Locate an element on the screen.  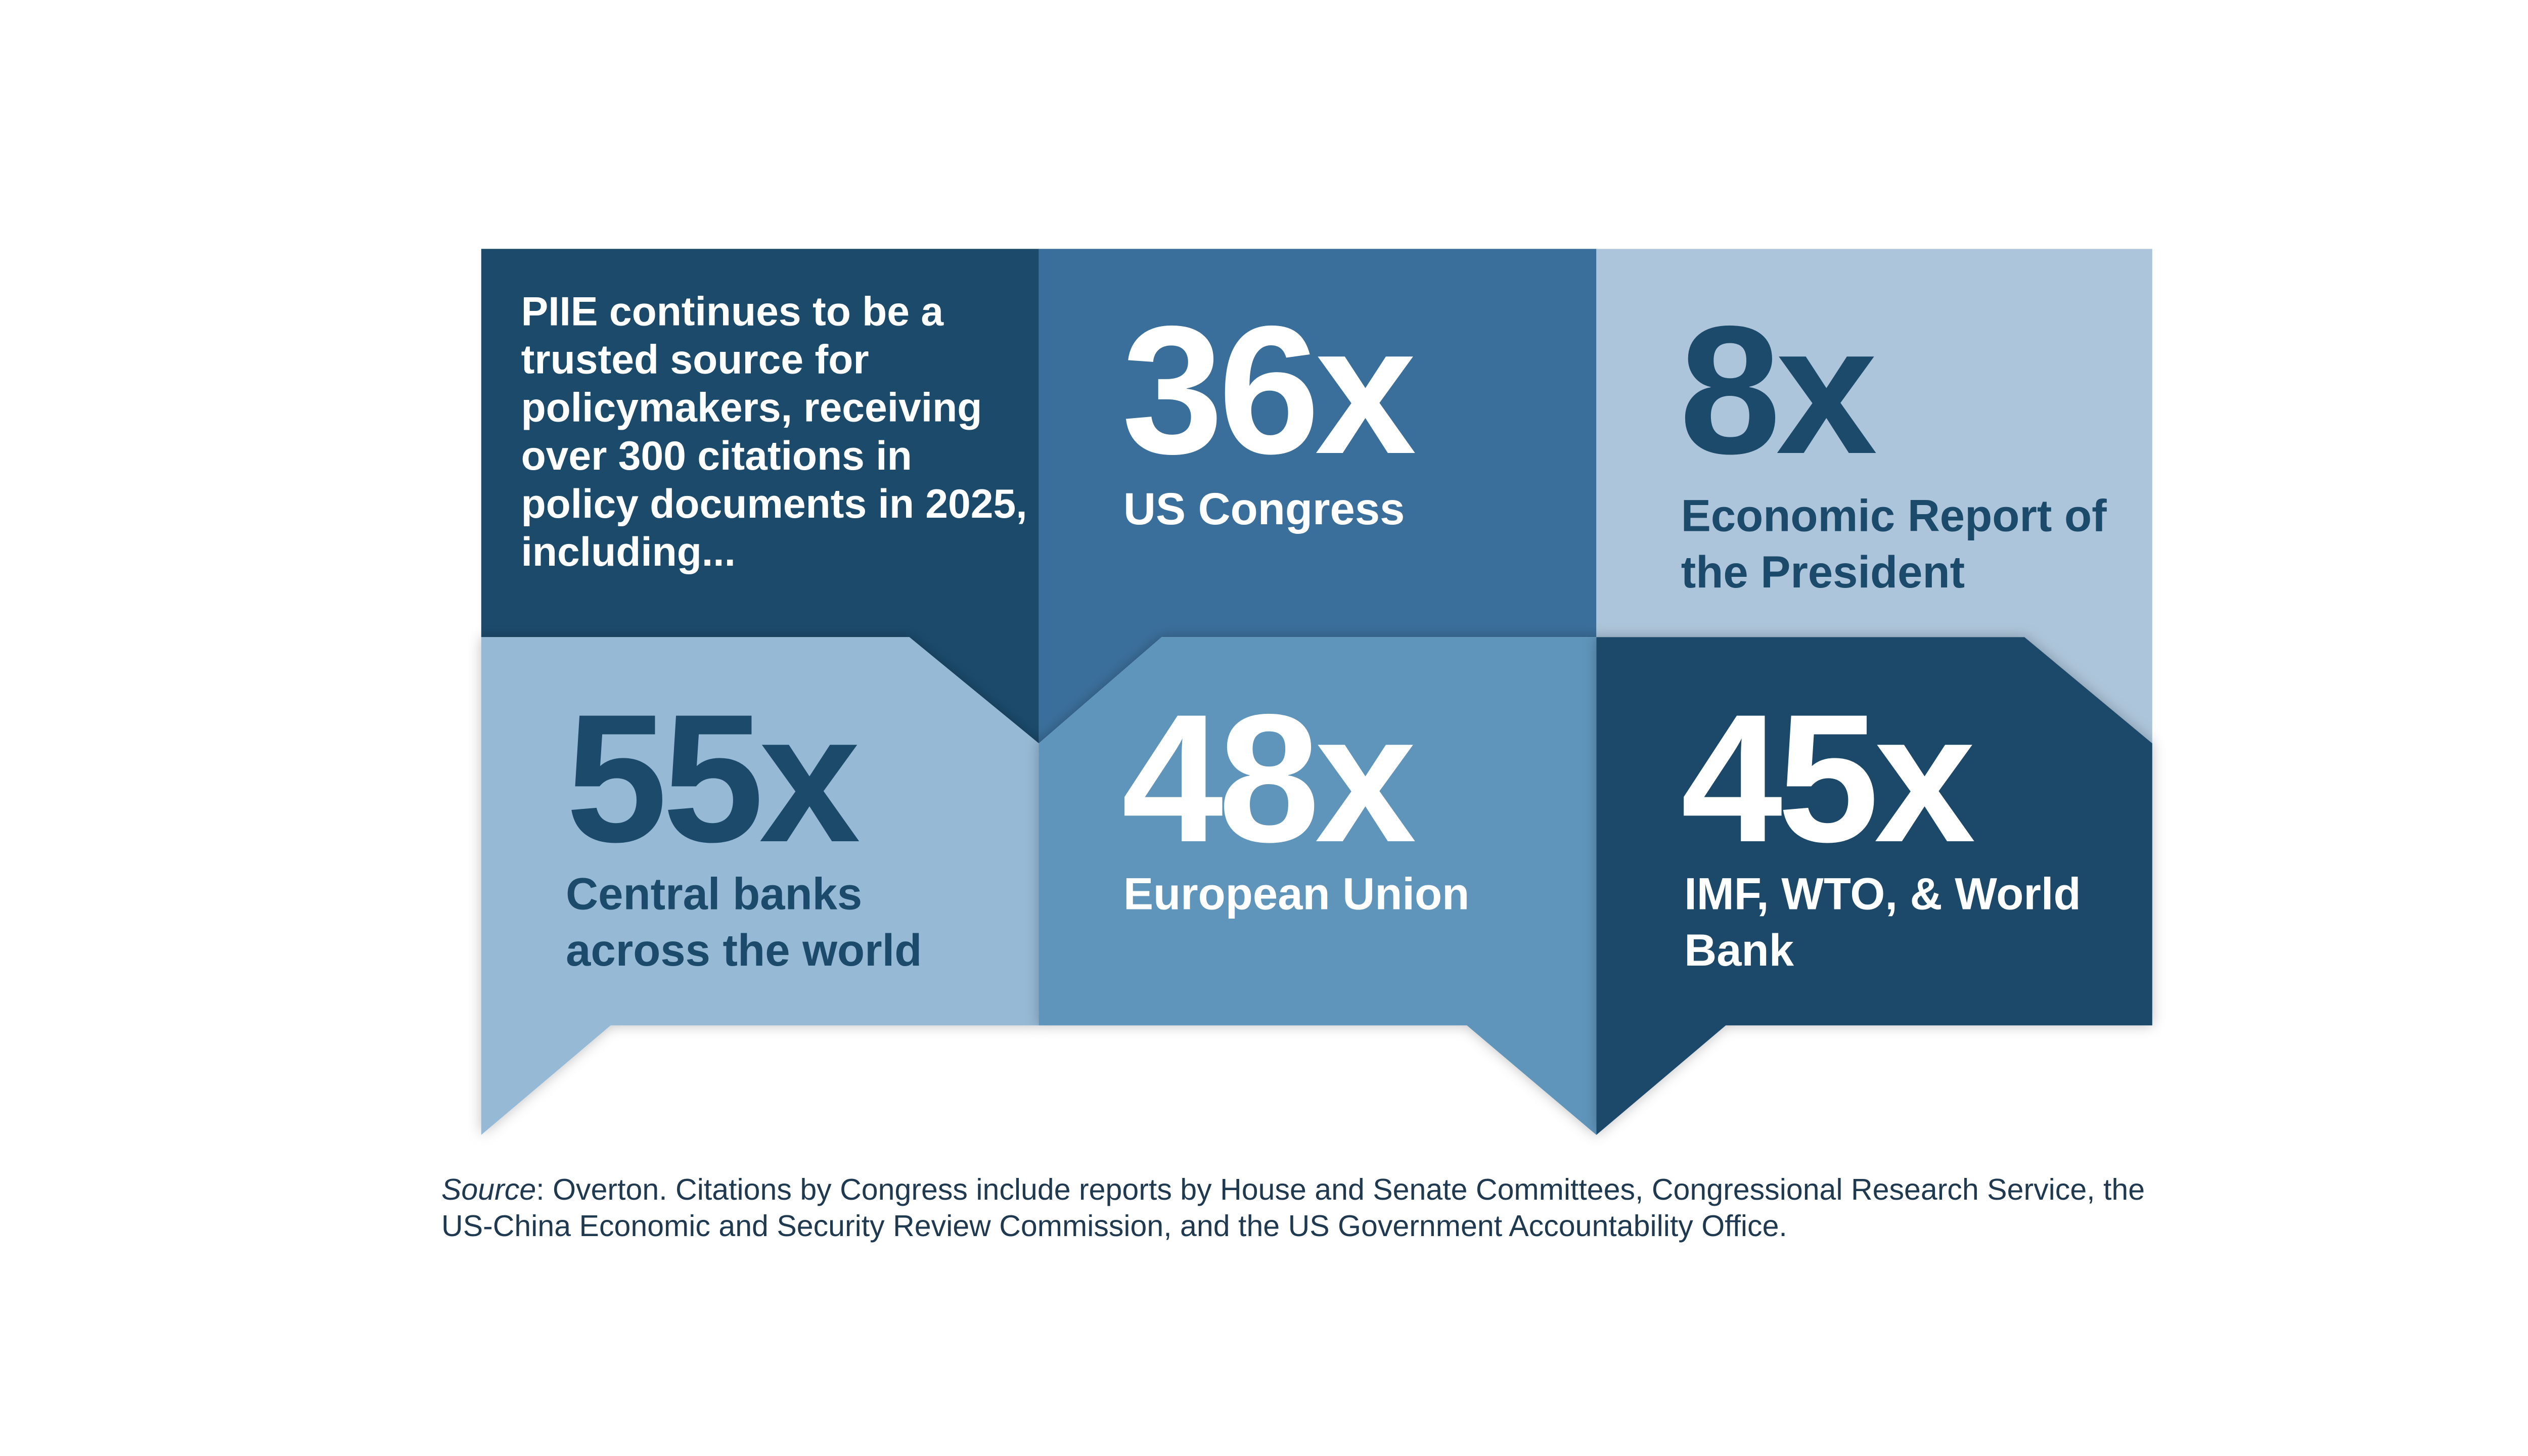
panel-imf-wto-world-bank is located at coordinates (1874, 886).